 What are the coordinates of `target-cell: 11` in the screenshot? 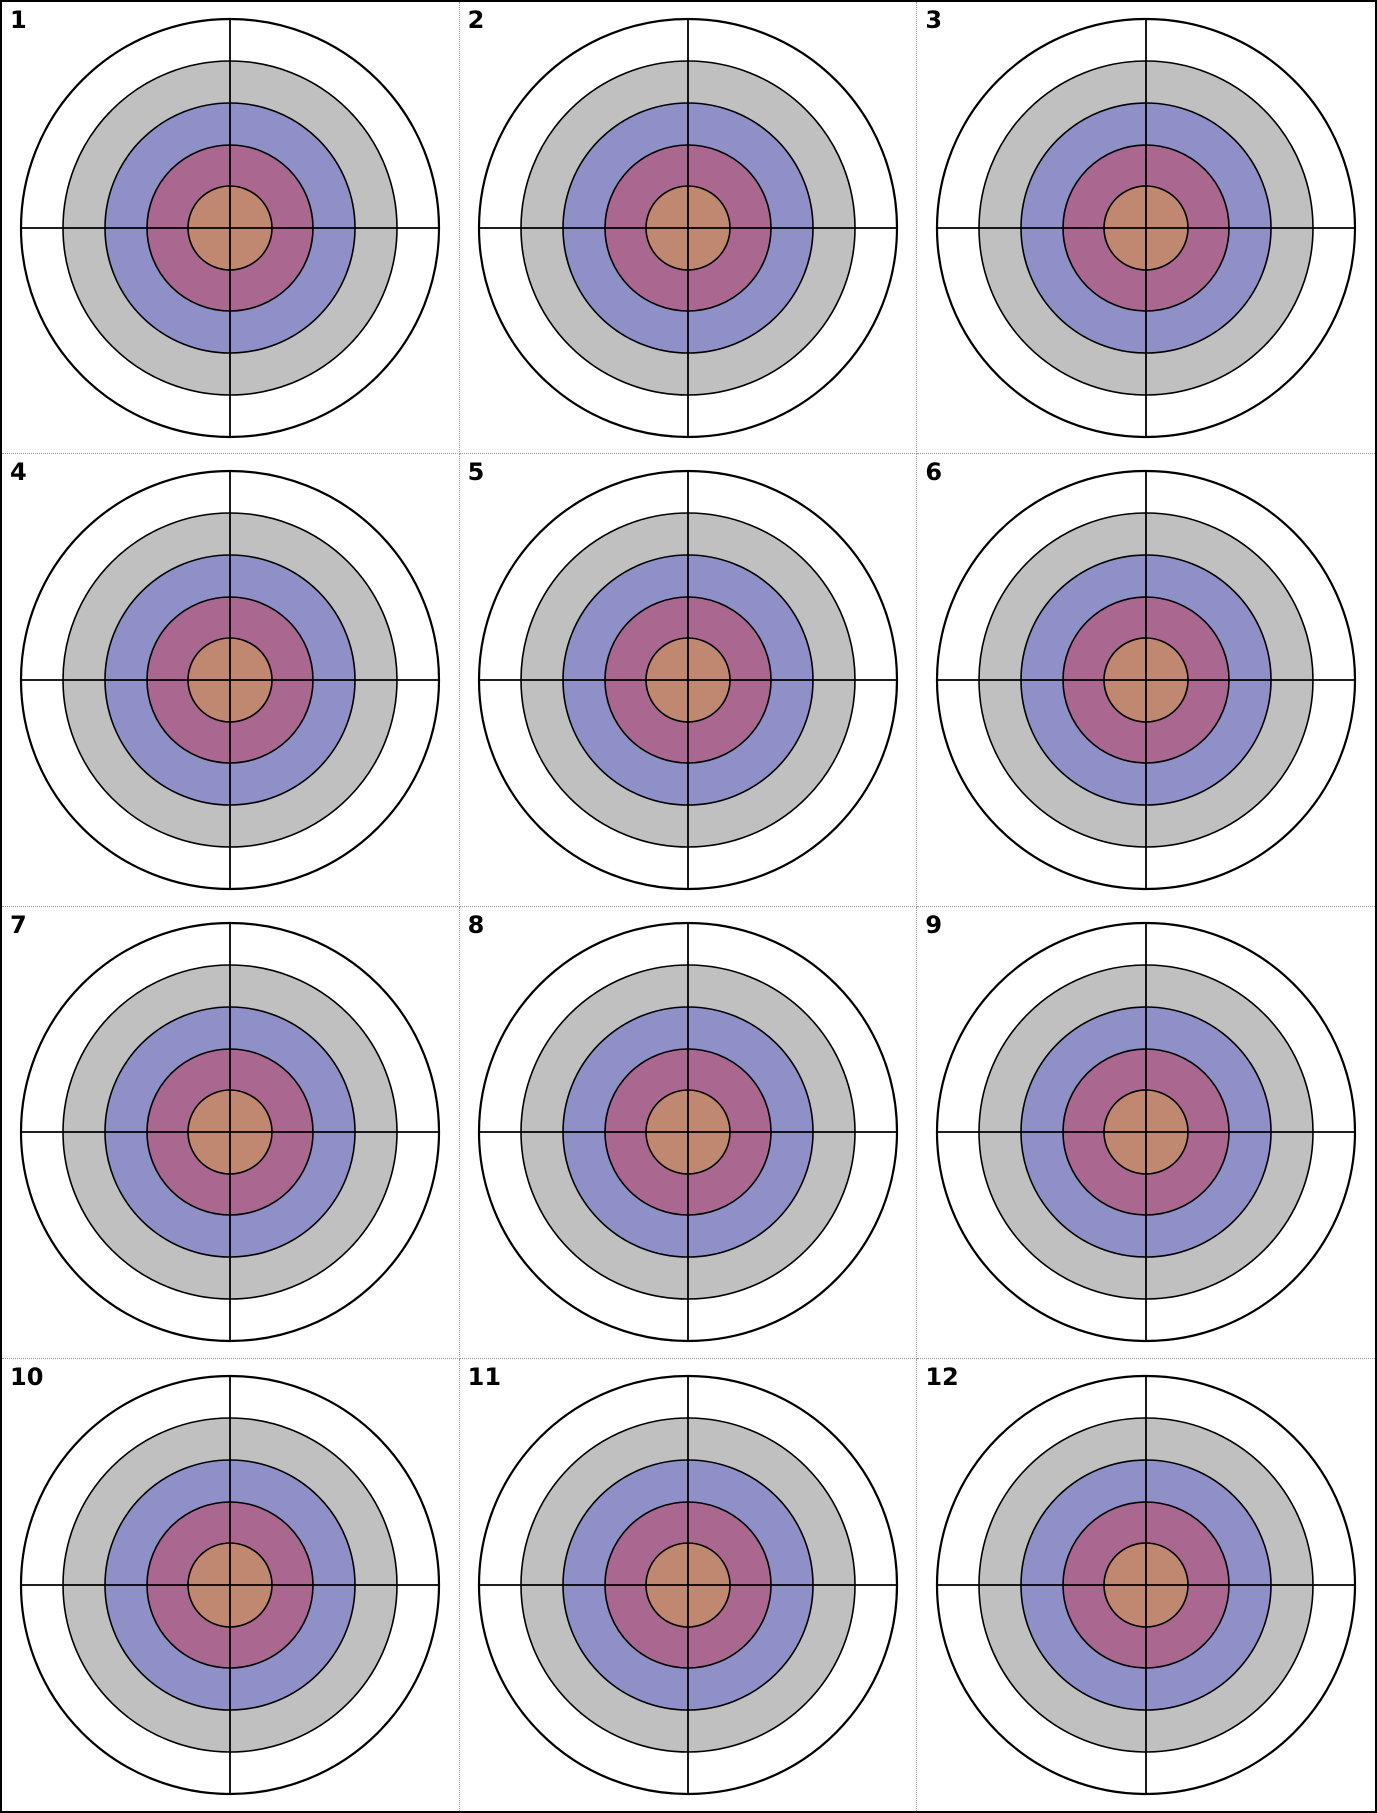 It's located at (689, 1584).